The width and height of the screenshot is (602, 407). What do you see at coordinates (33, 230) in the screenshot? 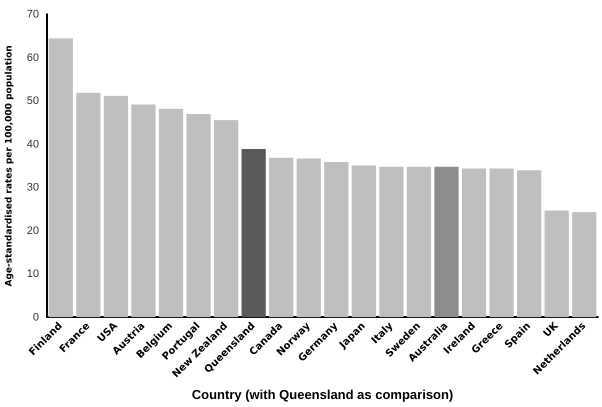
I see `y-tick-label: 20` at bounding box center [33, 230].